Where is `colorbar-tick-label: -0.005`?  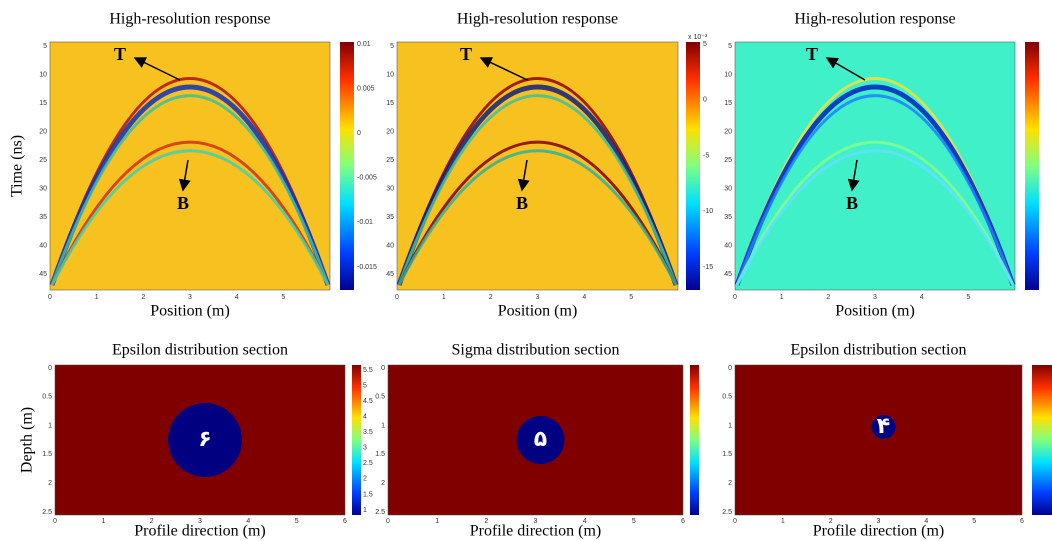
colorbar-tick-label: -0.005 is located at coordinates (367, 178).